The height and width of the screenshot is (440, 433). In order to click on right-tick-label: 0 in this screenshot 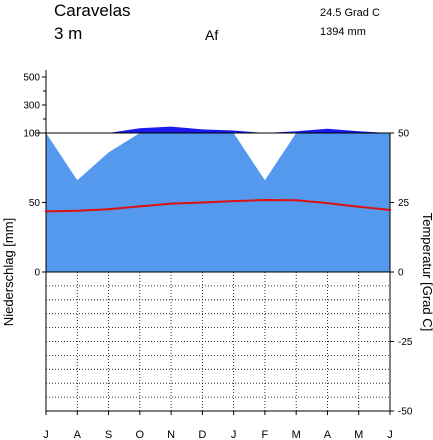, I will do `click(401, 273)`.